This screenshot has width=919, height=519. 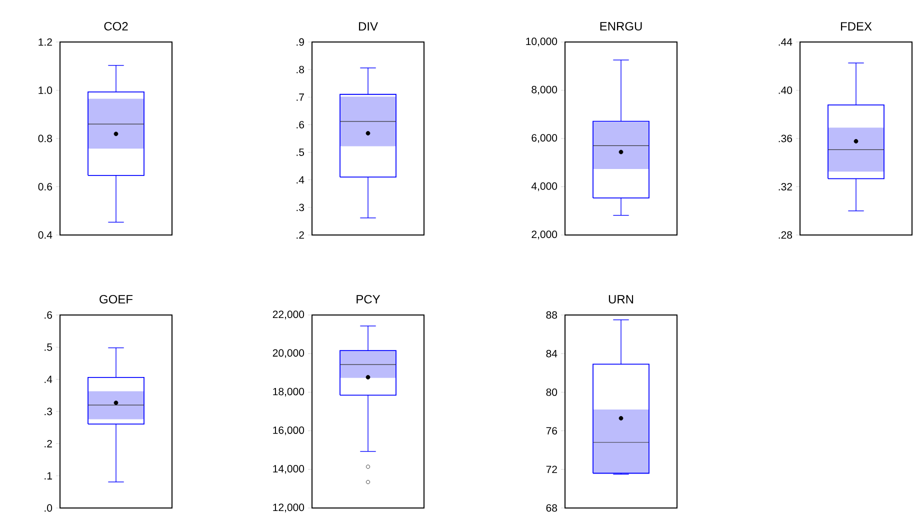 What do you see at coordinates (116, 299) in the screenshot?
I see `chart-title: GOEF` at bounding box center [116, 299].